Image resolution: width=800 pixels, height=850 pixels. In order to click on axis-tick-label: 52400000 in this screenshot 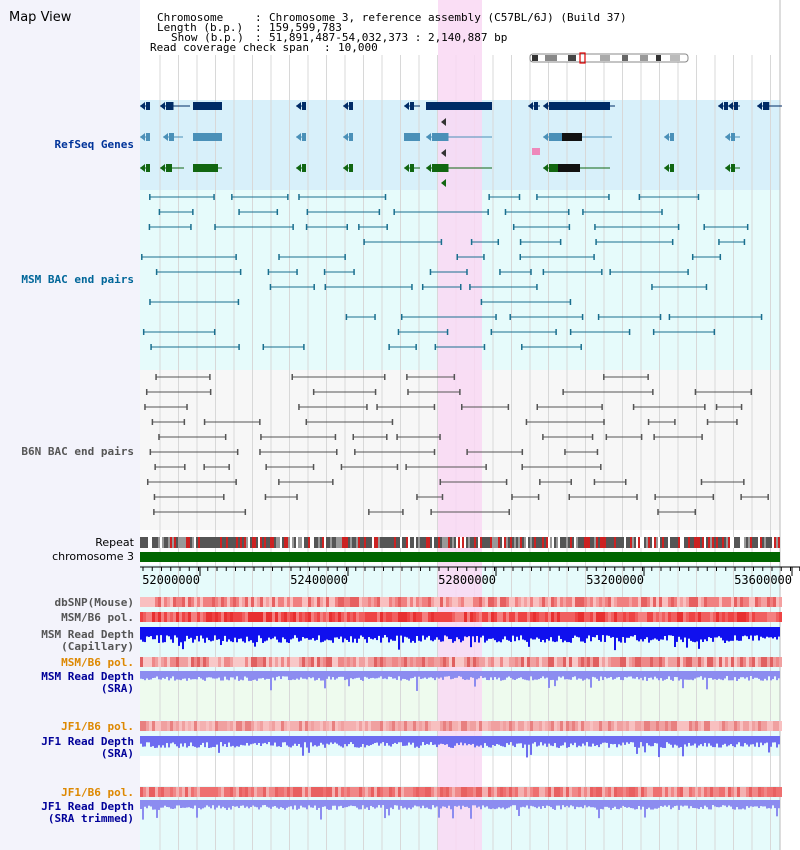, I will do `click(319, 580)`.